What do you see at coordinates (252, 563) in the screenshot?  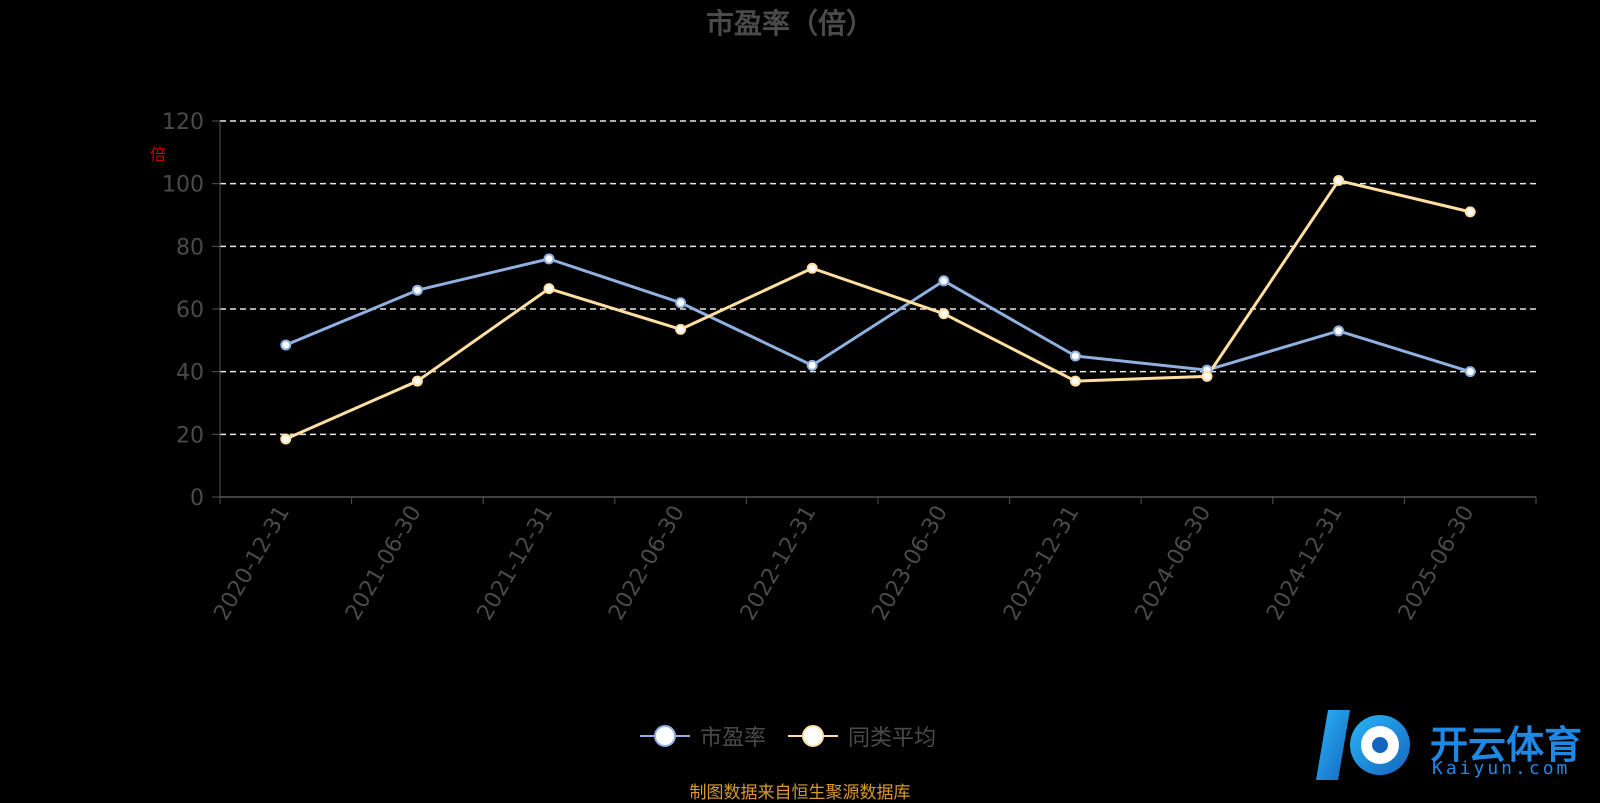 I see `x-tick-label-0: 2020-12-31` at bounding box center [252, 563].